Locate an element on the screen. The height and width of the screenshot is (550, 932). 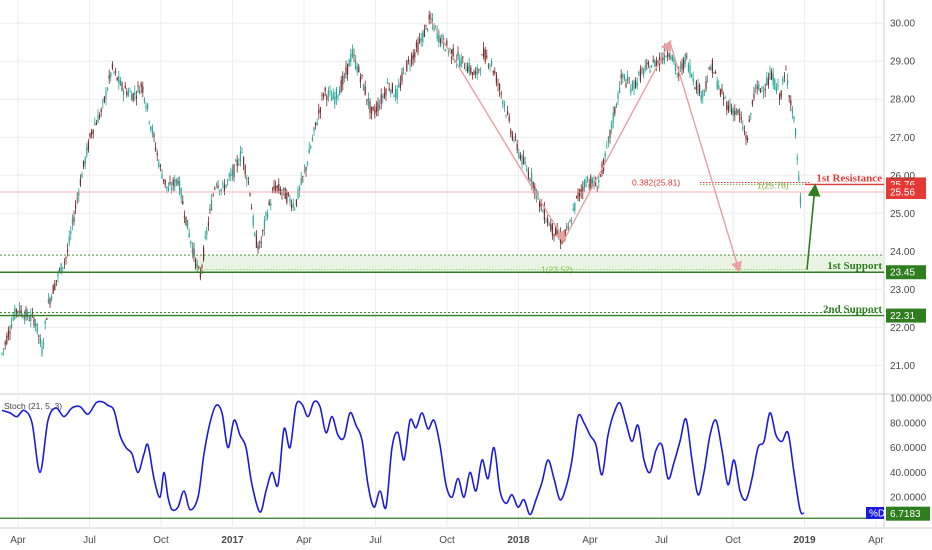
y-tick-label: 24.00 is located at coordinates (902, 252).